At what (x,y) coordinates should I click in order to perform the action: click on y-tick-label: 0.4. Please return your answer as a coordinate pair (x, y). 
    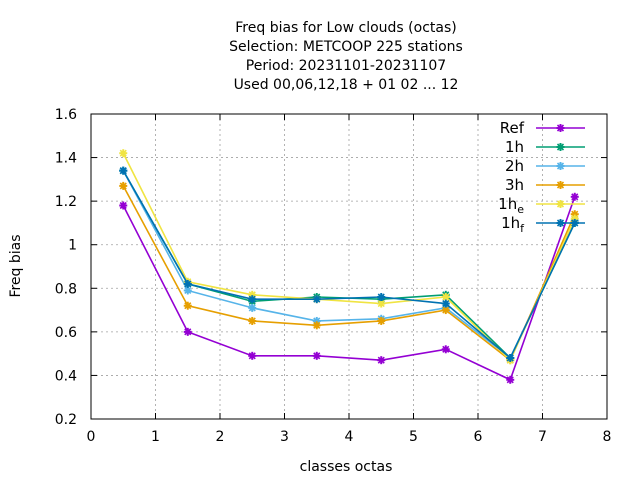
    Looking at the image, I should click on (66, 376).